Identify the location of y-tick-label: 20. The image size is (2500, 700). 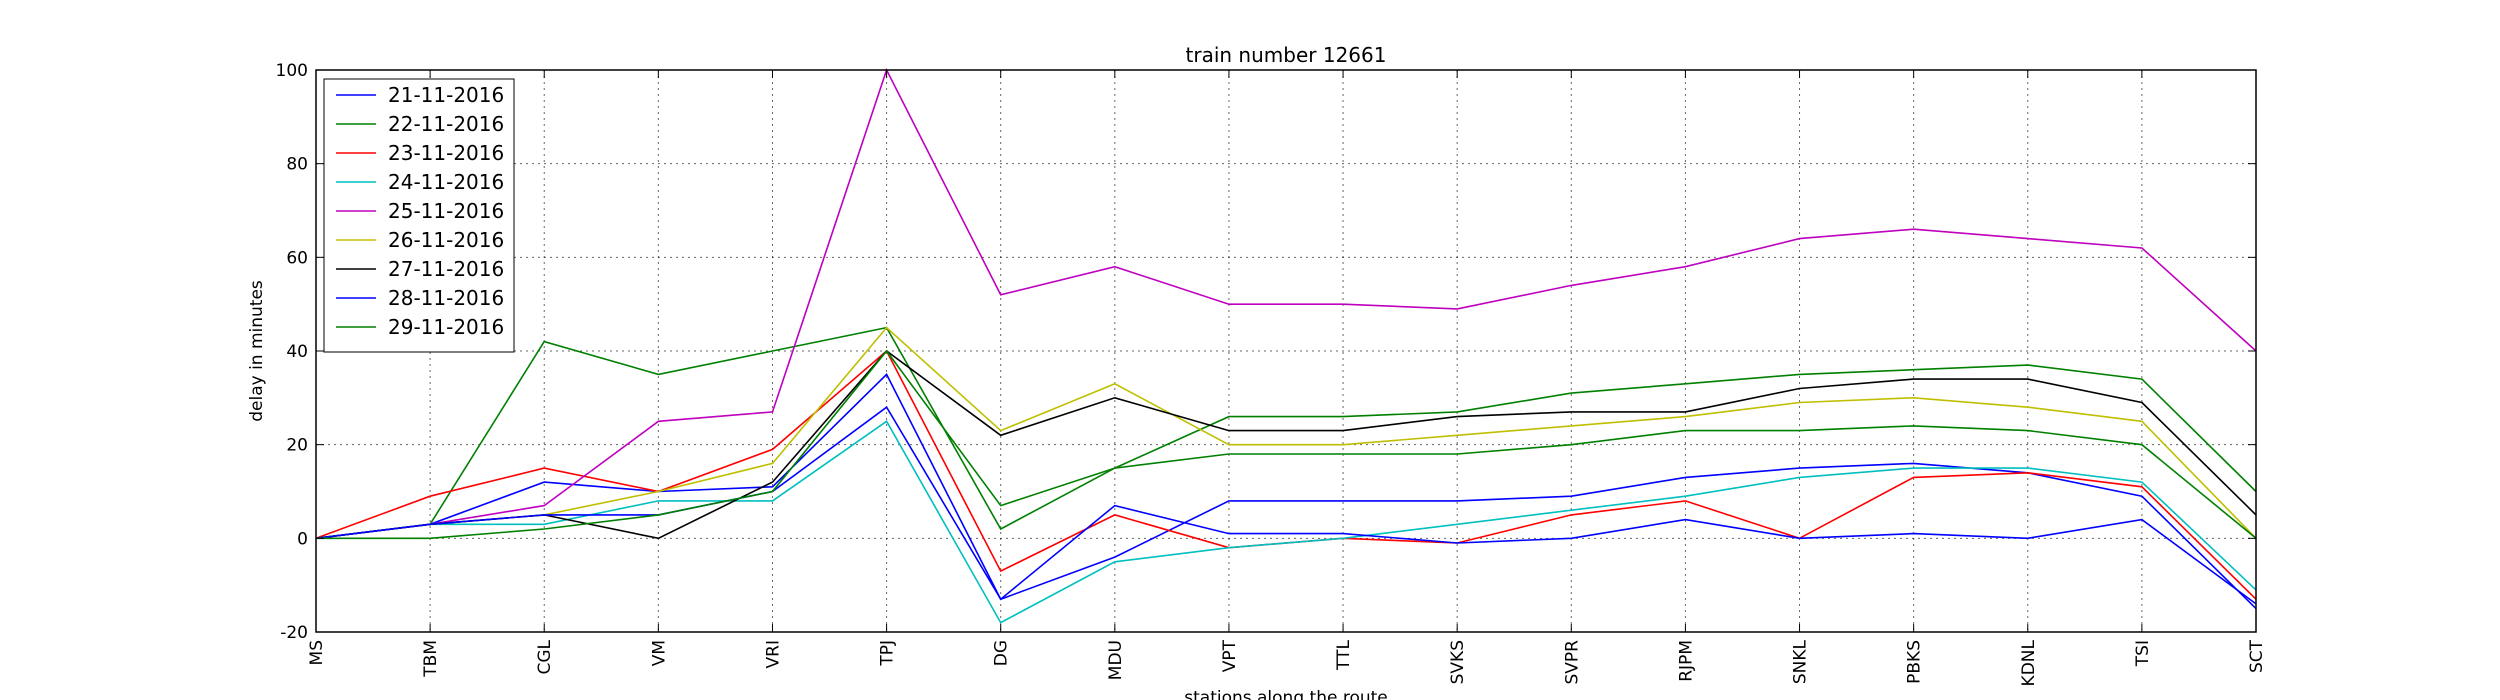
(297, 446).